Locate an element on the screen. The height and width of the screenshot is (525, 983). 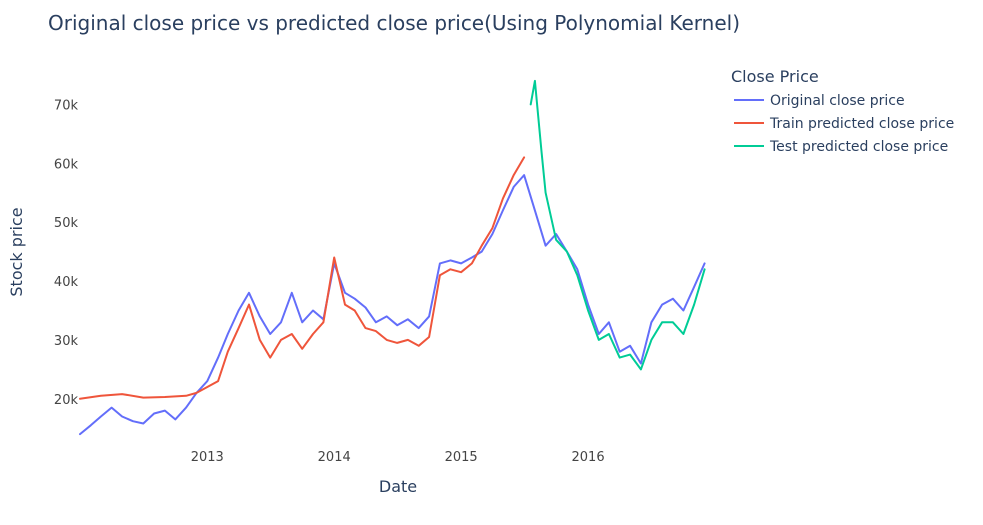
x-axis: 2013 2014 2015 2016 is located at coordinates (398, 457).